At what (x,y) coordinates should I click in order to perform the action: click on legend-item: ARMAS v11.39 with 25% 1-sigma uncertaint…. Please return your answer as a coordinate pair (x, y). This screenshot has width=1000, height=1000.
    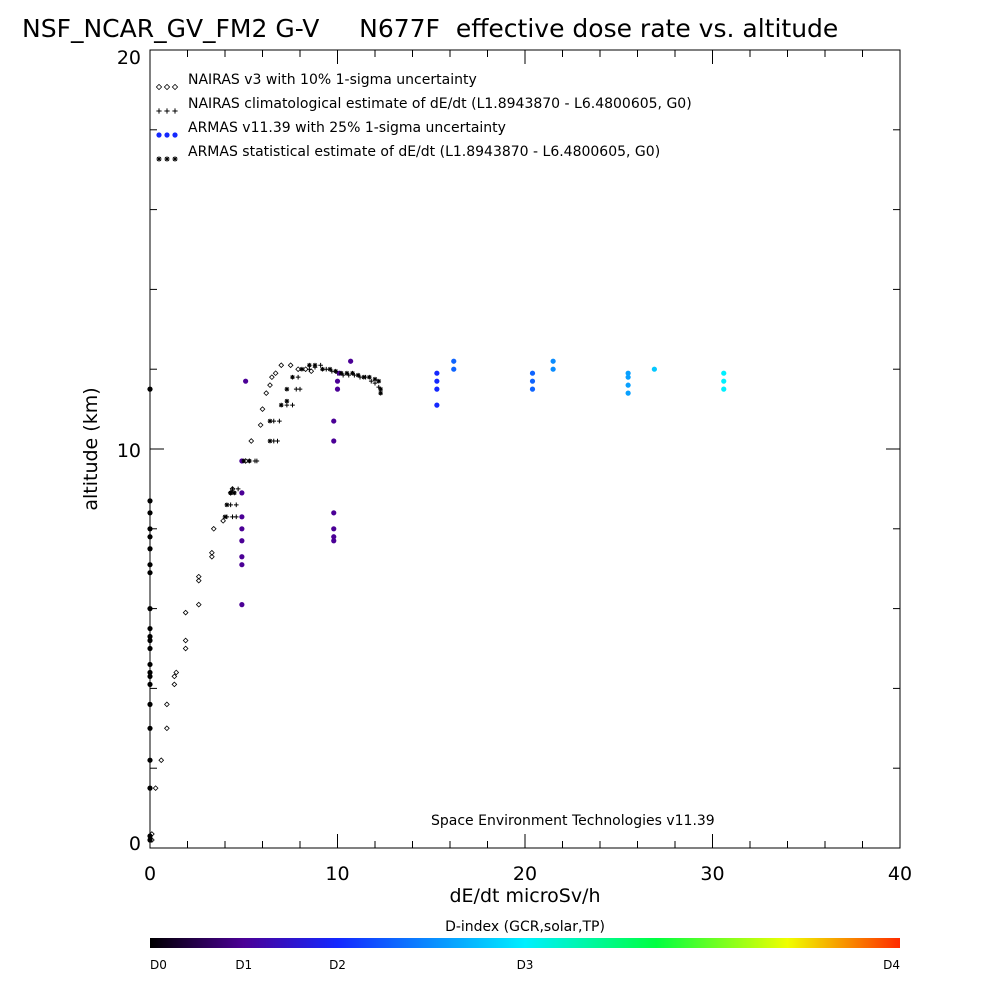
    Looking at the image, I should click on (331, 129).